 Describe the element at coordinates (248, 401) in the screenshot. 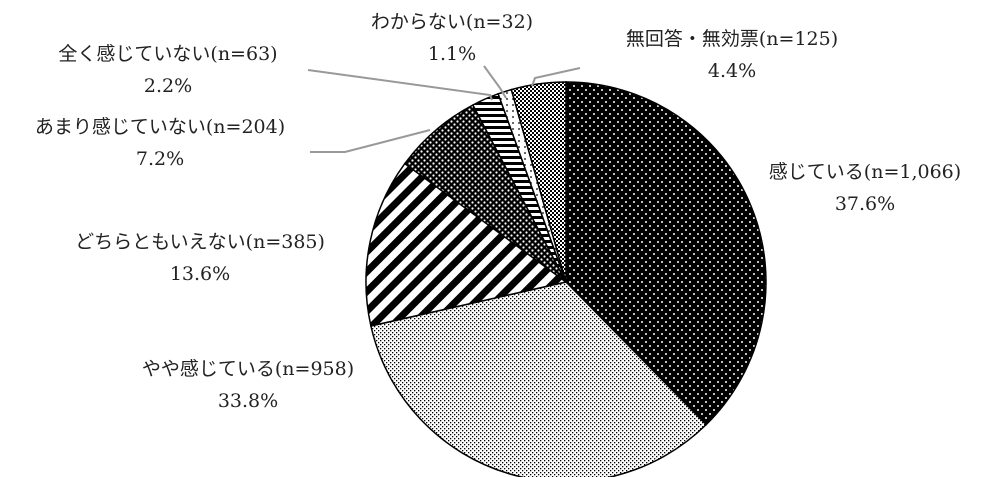

I see `slice-percent-2: 33.8%` at that location.